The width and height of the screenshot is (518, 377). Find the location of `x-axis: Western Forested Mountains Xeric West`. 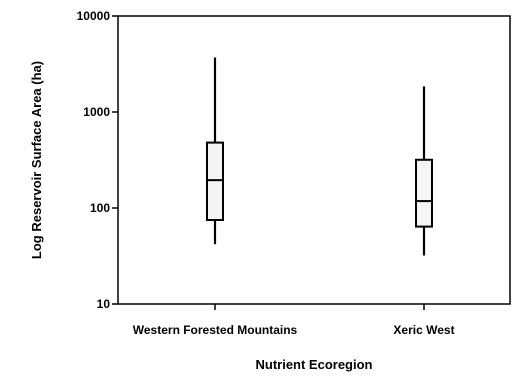

x-axis: Western Forested Mountains Xeric West is located at coordinates (294, 320).